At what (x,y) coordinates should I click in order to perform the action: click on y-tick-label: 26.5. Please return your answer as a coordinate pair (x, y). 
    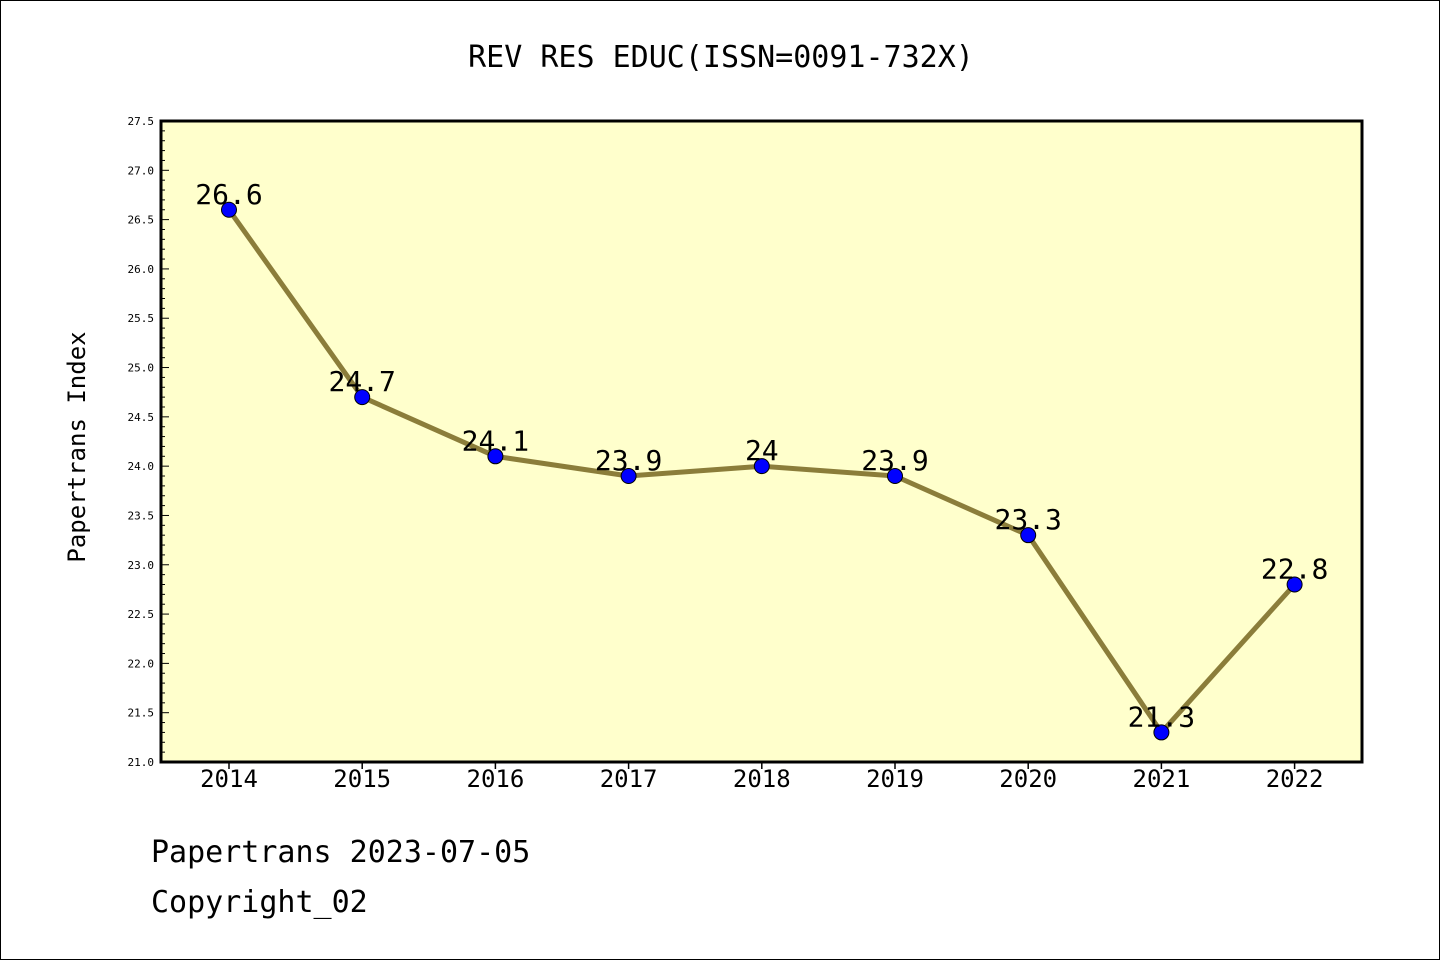
    Looking at the image, I should click on (141, 220).